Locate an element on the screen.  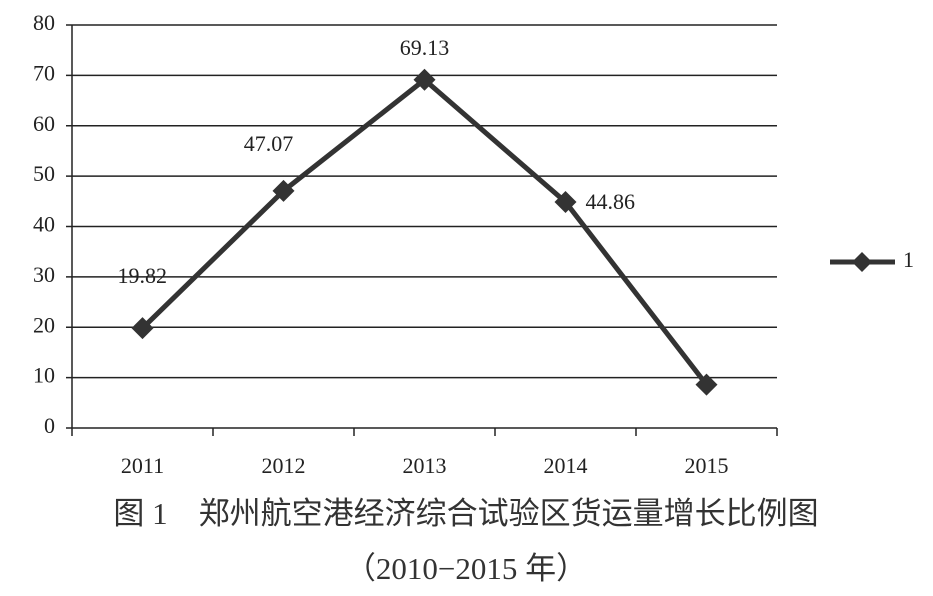
y-tick-label: 20 is located at coordinates (44, 324).